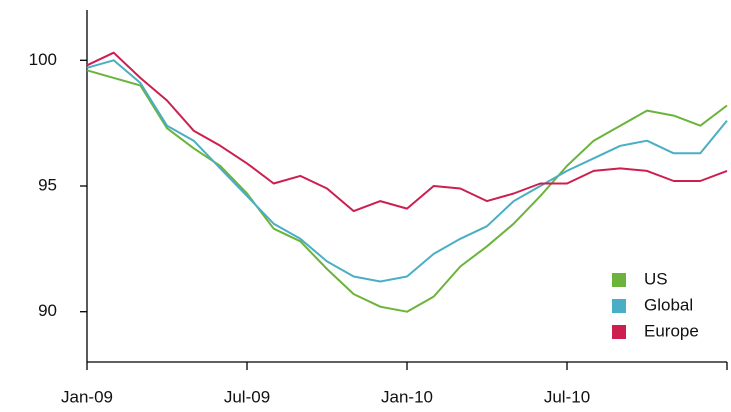 Image resolution: width=731 pixels, height=412 pixels. Describe the element at coordinates (247, 396) in the screenshot. I see `x-tick-label: Jul-09` at that location.